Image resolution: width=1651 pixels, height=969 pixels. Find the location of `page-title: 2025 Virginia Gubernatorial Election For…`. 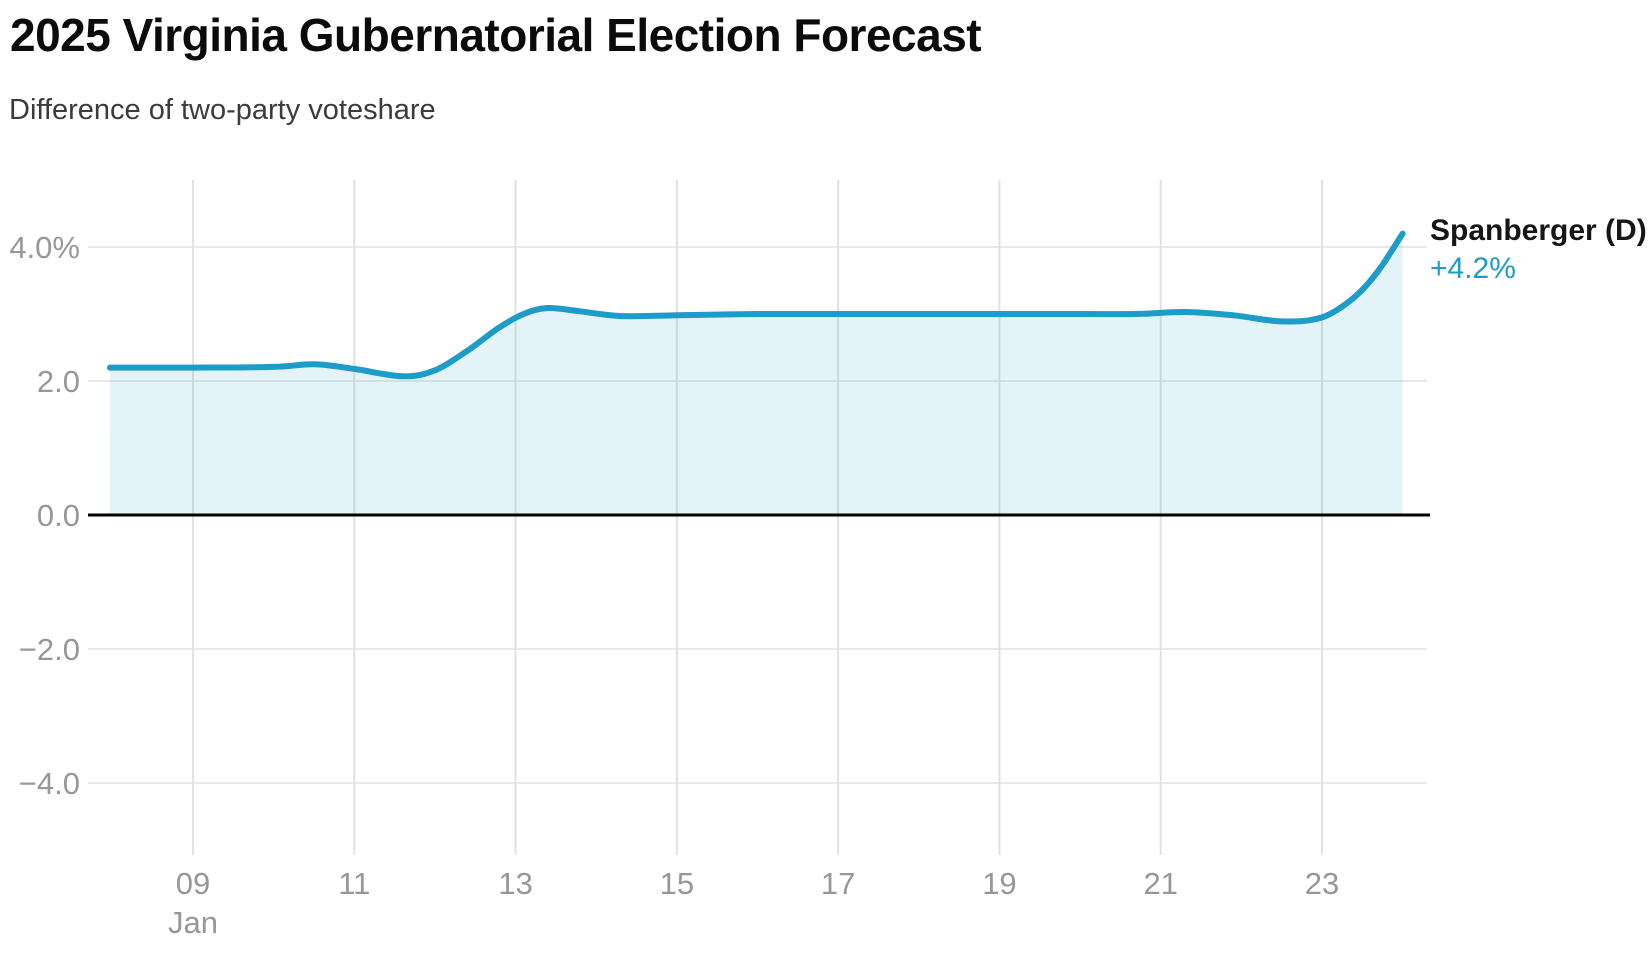

page-title: 2025 Virginia Gubernatorial Election For… is located at coordinates (496, 35).